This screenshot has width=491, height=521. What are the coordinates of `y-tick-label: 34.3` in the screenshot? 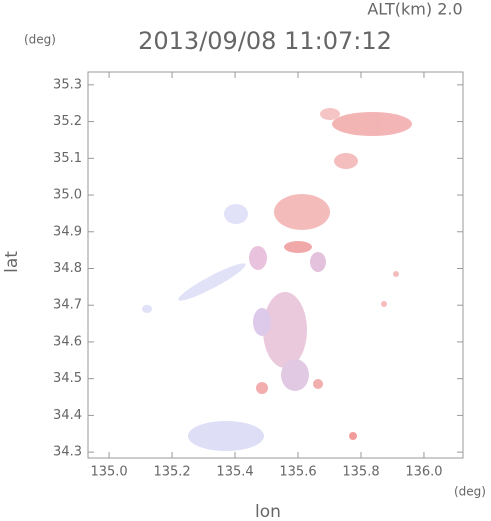 It's located at (67, 452).